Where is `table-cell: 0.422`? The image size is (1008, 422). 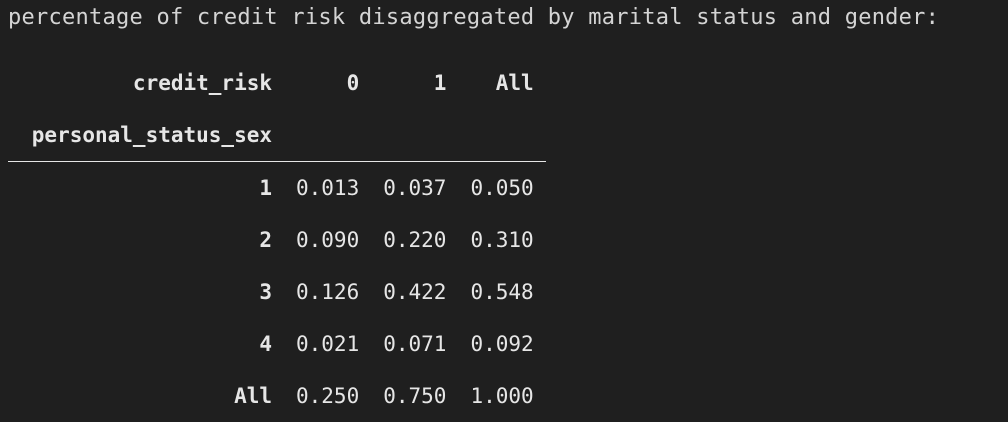 table-cell: 0.422 is located at coordinates (415, 292).